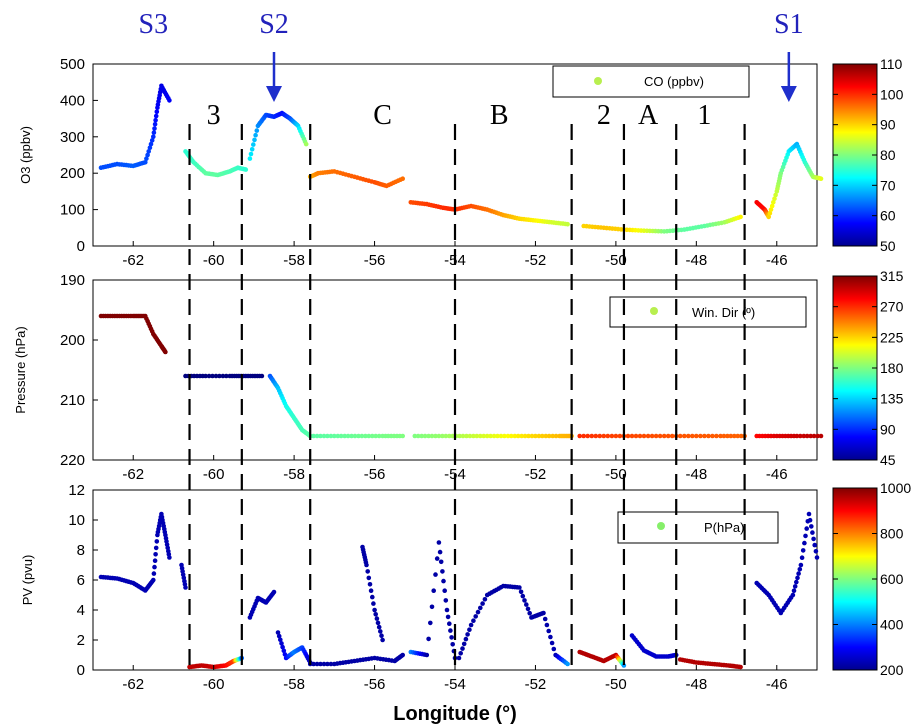 The image size is (916, 727). What do you see at coordinates (214, 684) in the screenshot?
I see `pv-x-tick-label: -60` at bounding box center [214, 684].